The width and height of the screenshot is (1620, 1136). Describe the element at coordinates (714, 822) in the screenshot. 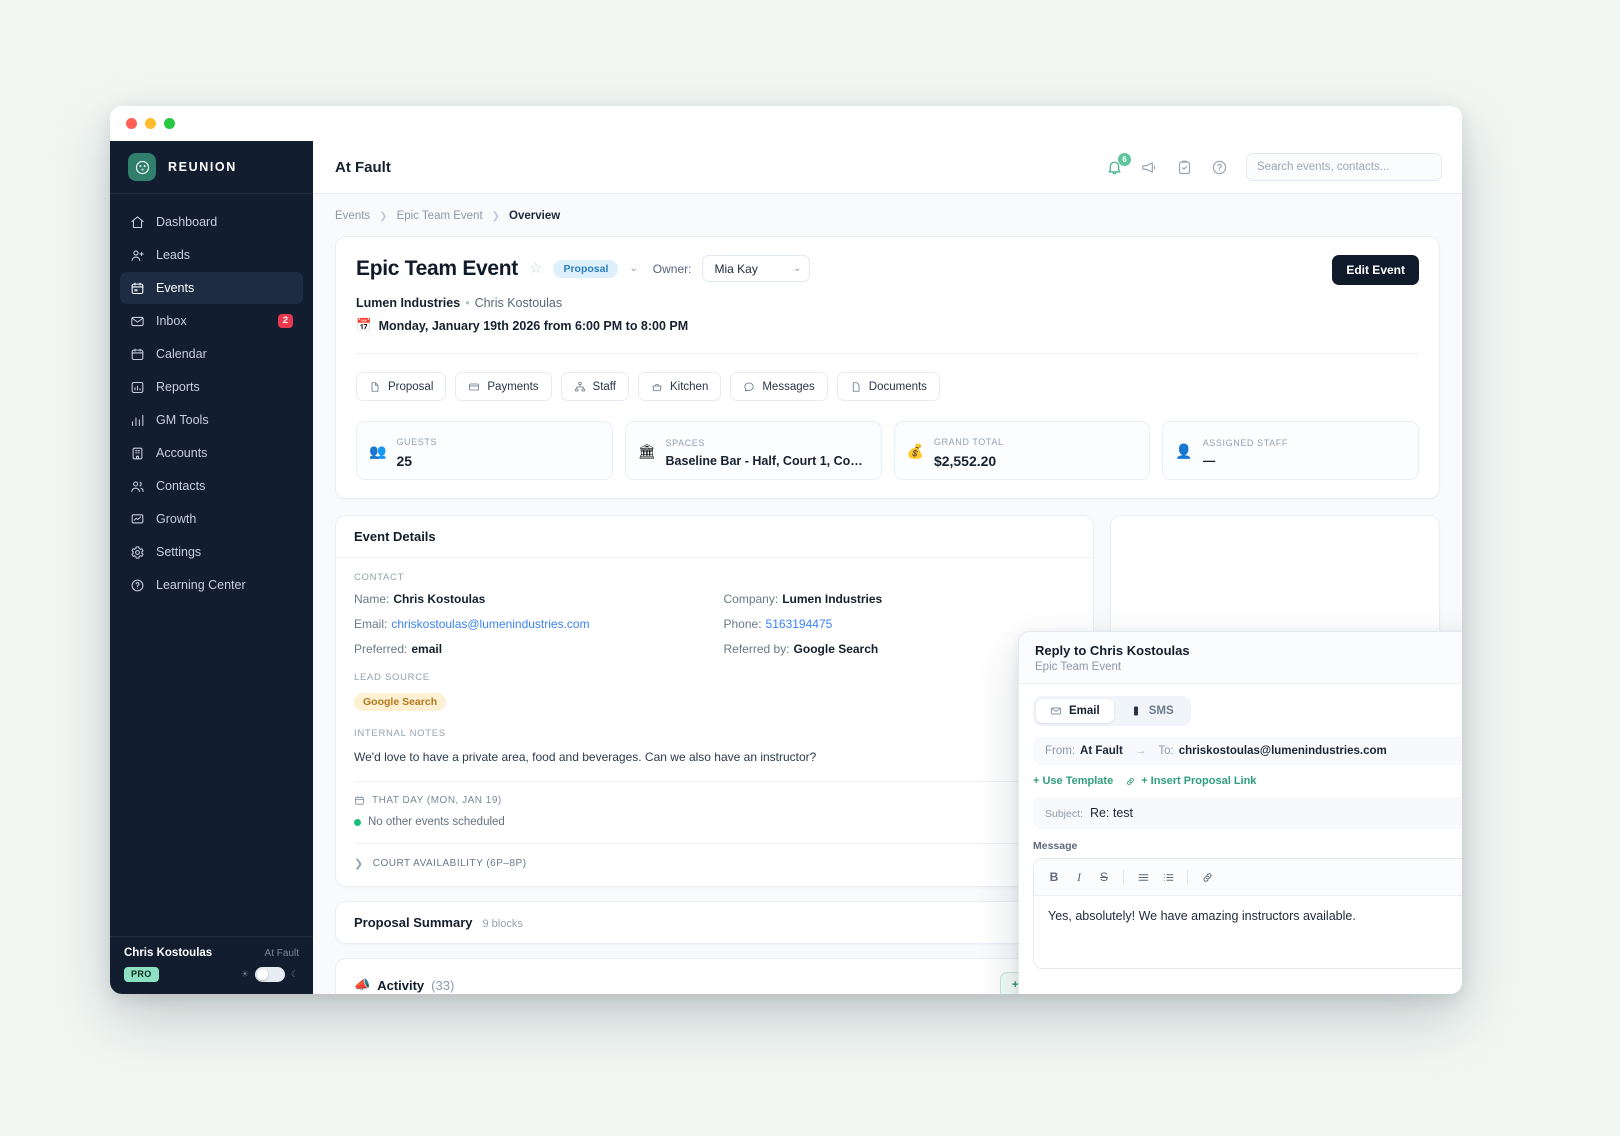

I see `that-day-status: No other events scheduled` at that location.